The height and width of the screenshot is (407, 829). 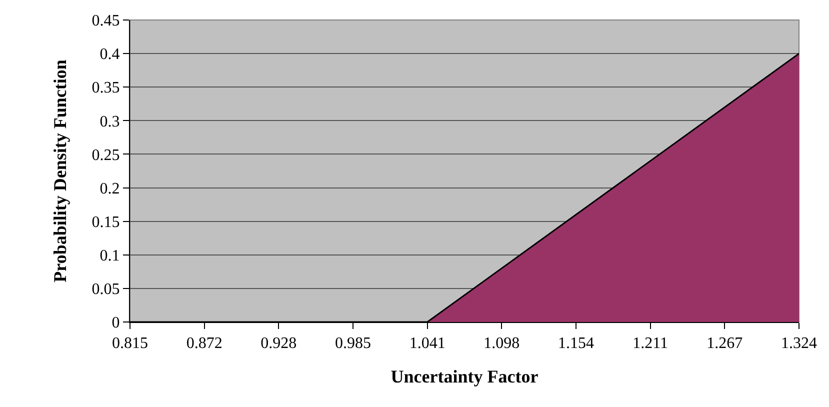 I want to click on y-tick-label: 0.25, so click(x=106, y=155).